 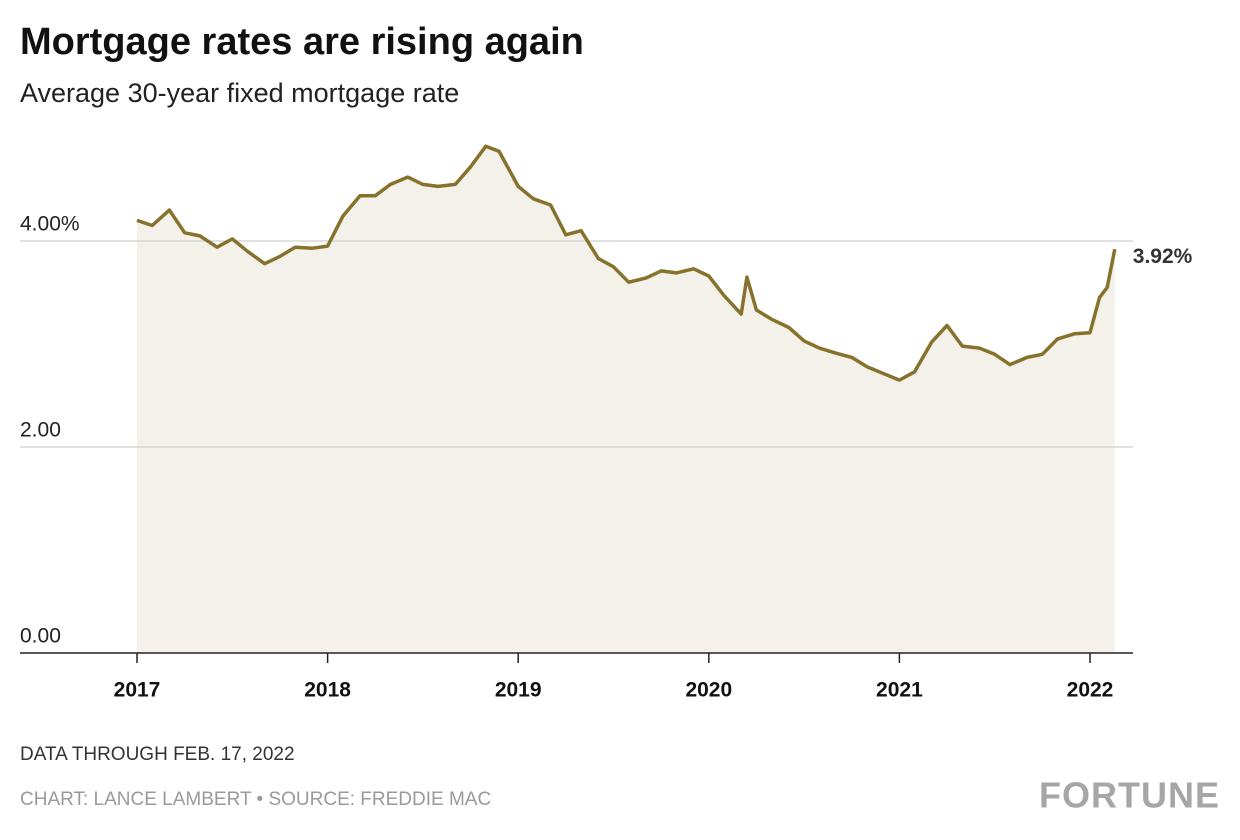 What do you see at coordinates (40, 636) in the screenshot?
I see `y-tick-label: 0.00` at bounding box center [40, 636].